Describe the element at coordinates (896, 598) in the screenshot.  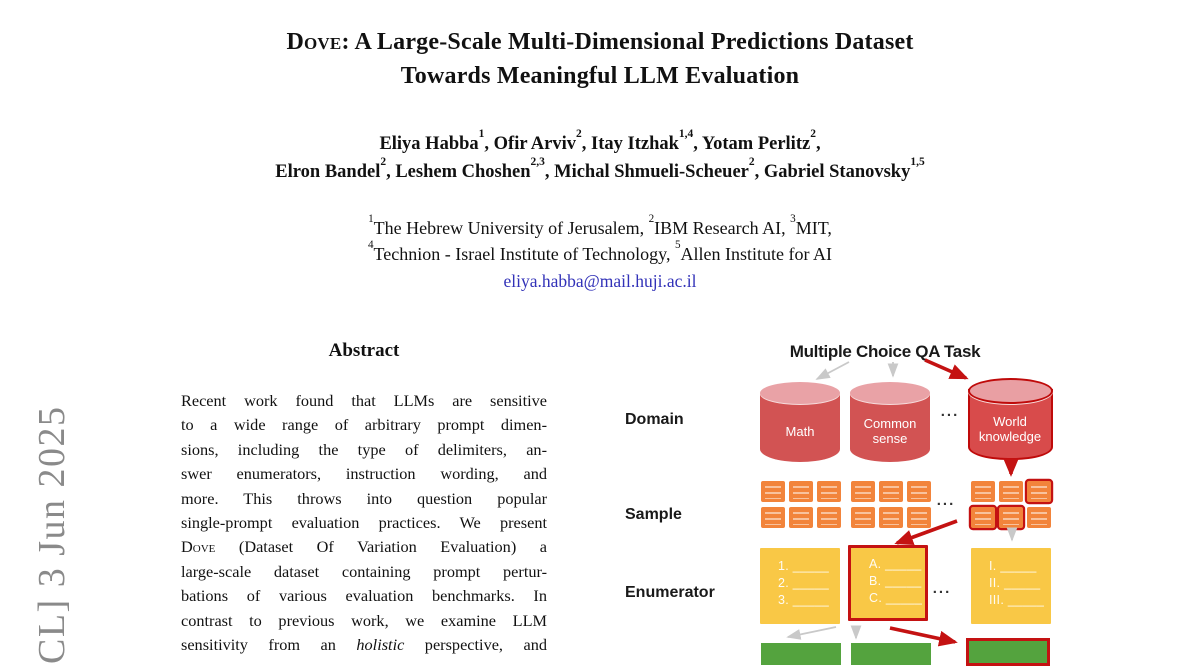
I see `enumerator-item: C. _____` at that location.